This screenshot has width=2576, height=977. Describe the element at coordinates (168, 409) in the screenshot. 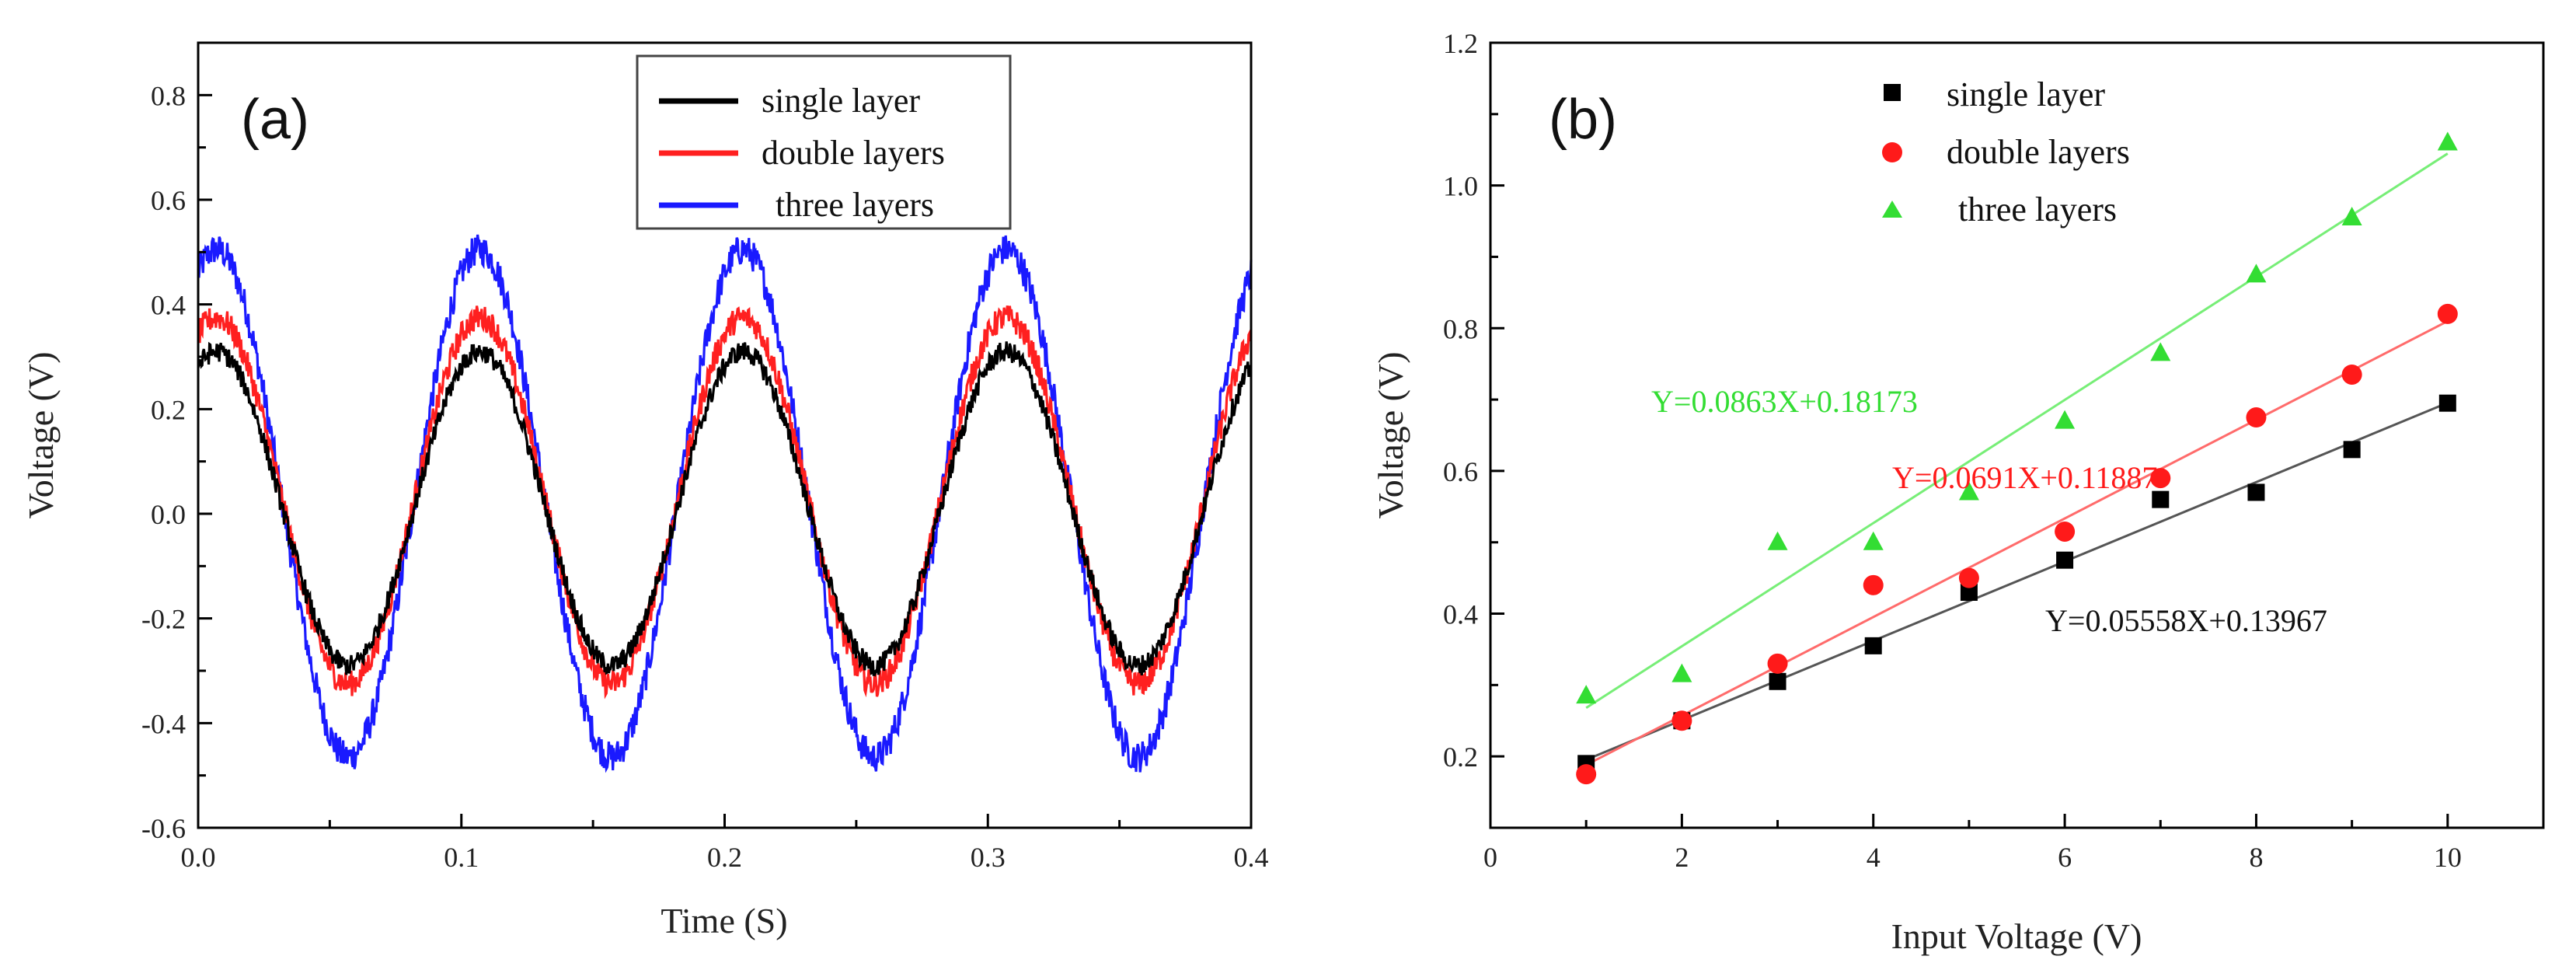

I see `a-ytick-label: 0.2` at that location.